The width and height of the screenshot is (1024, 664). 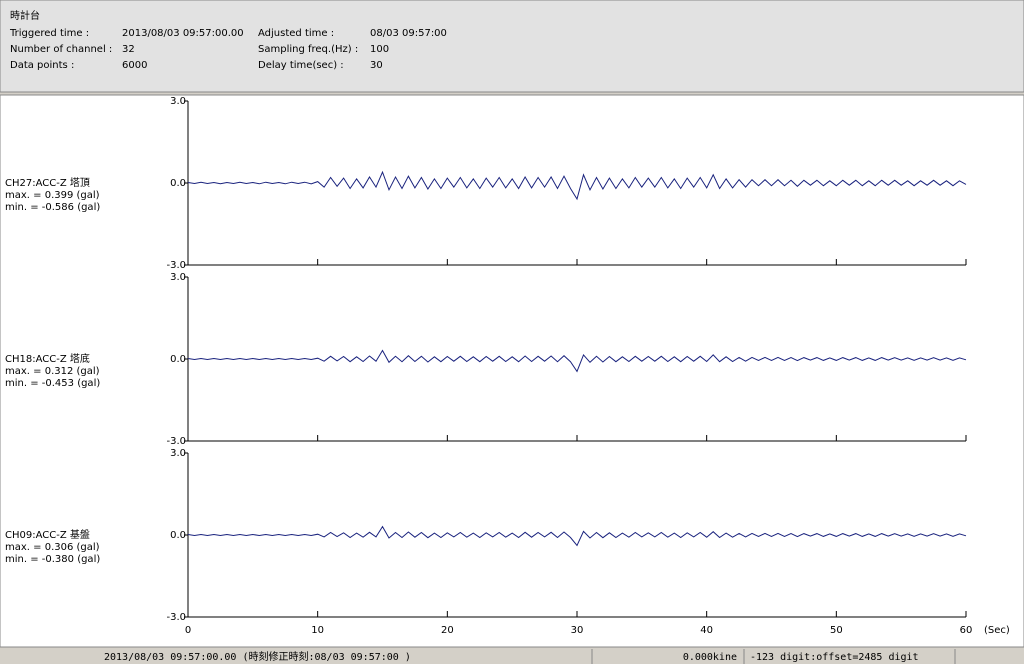 What do you see at coordinates (52, 371) in the screenshot?
I see `channel-max: max. = 0.312 (gal)` at bounding box center [52, 371].